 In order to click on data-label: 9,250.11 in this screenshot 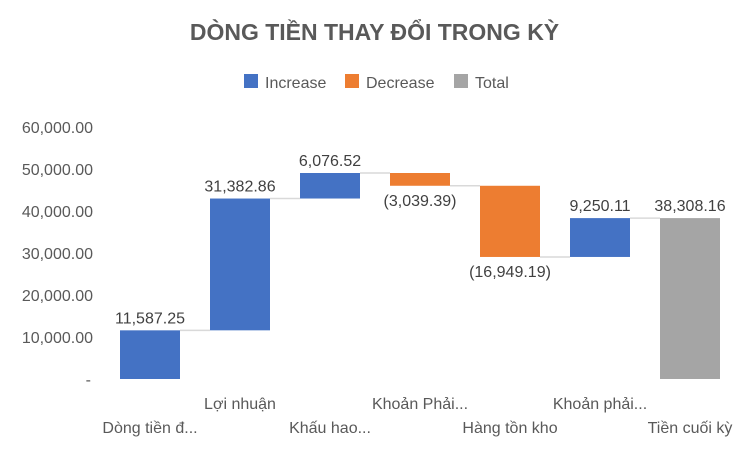, I will do `click(599, 206)`.